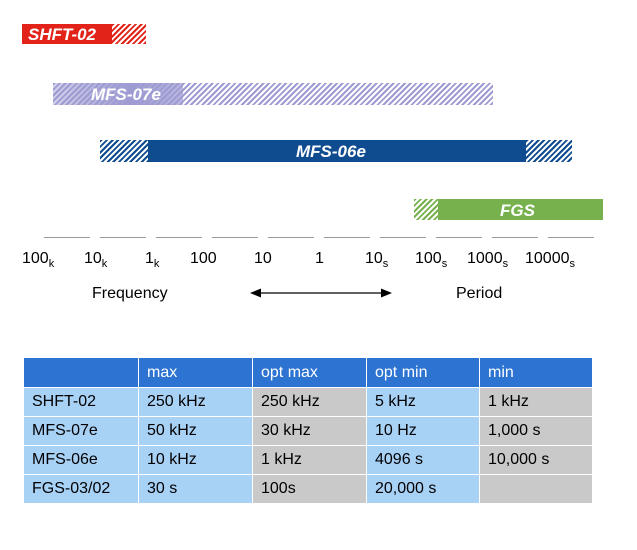  What do you see at coordinates (479, 293) in the screenshot?
I see `period-caption: Period` at bounding box center [479, 293].